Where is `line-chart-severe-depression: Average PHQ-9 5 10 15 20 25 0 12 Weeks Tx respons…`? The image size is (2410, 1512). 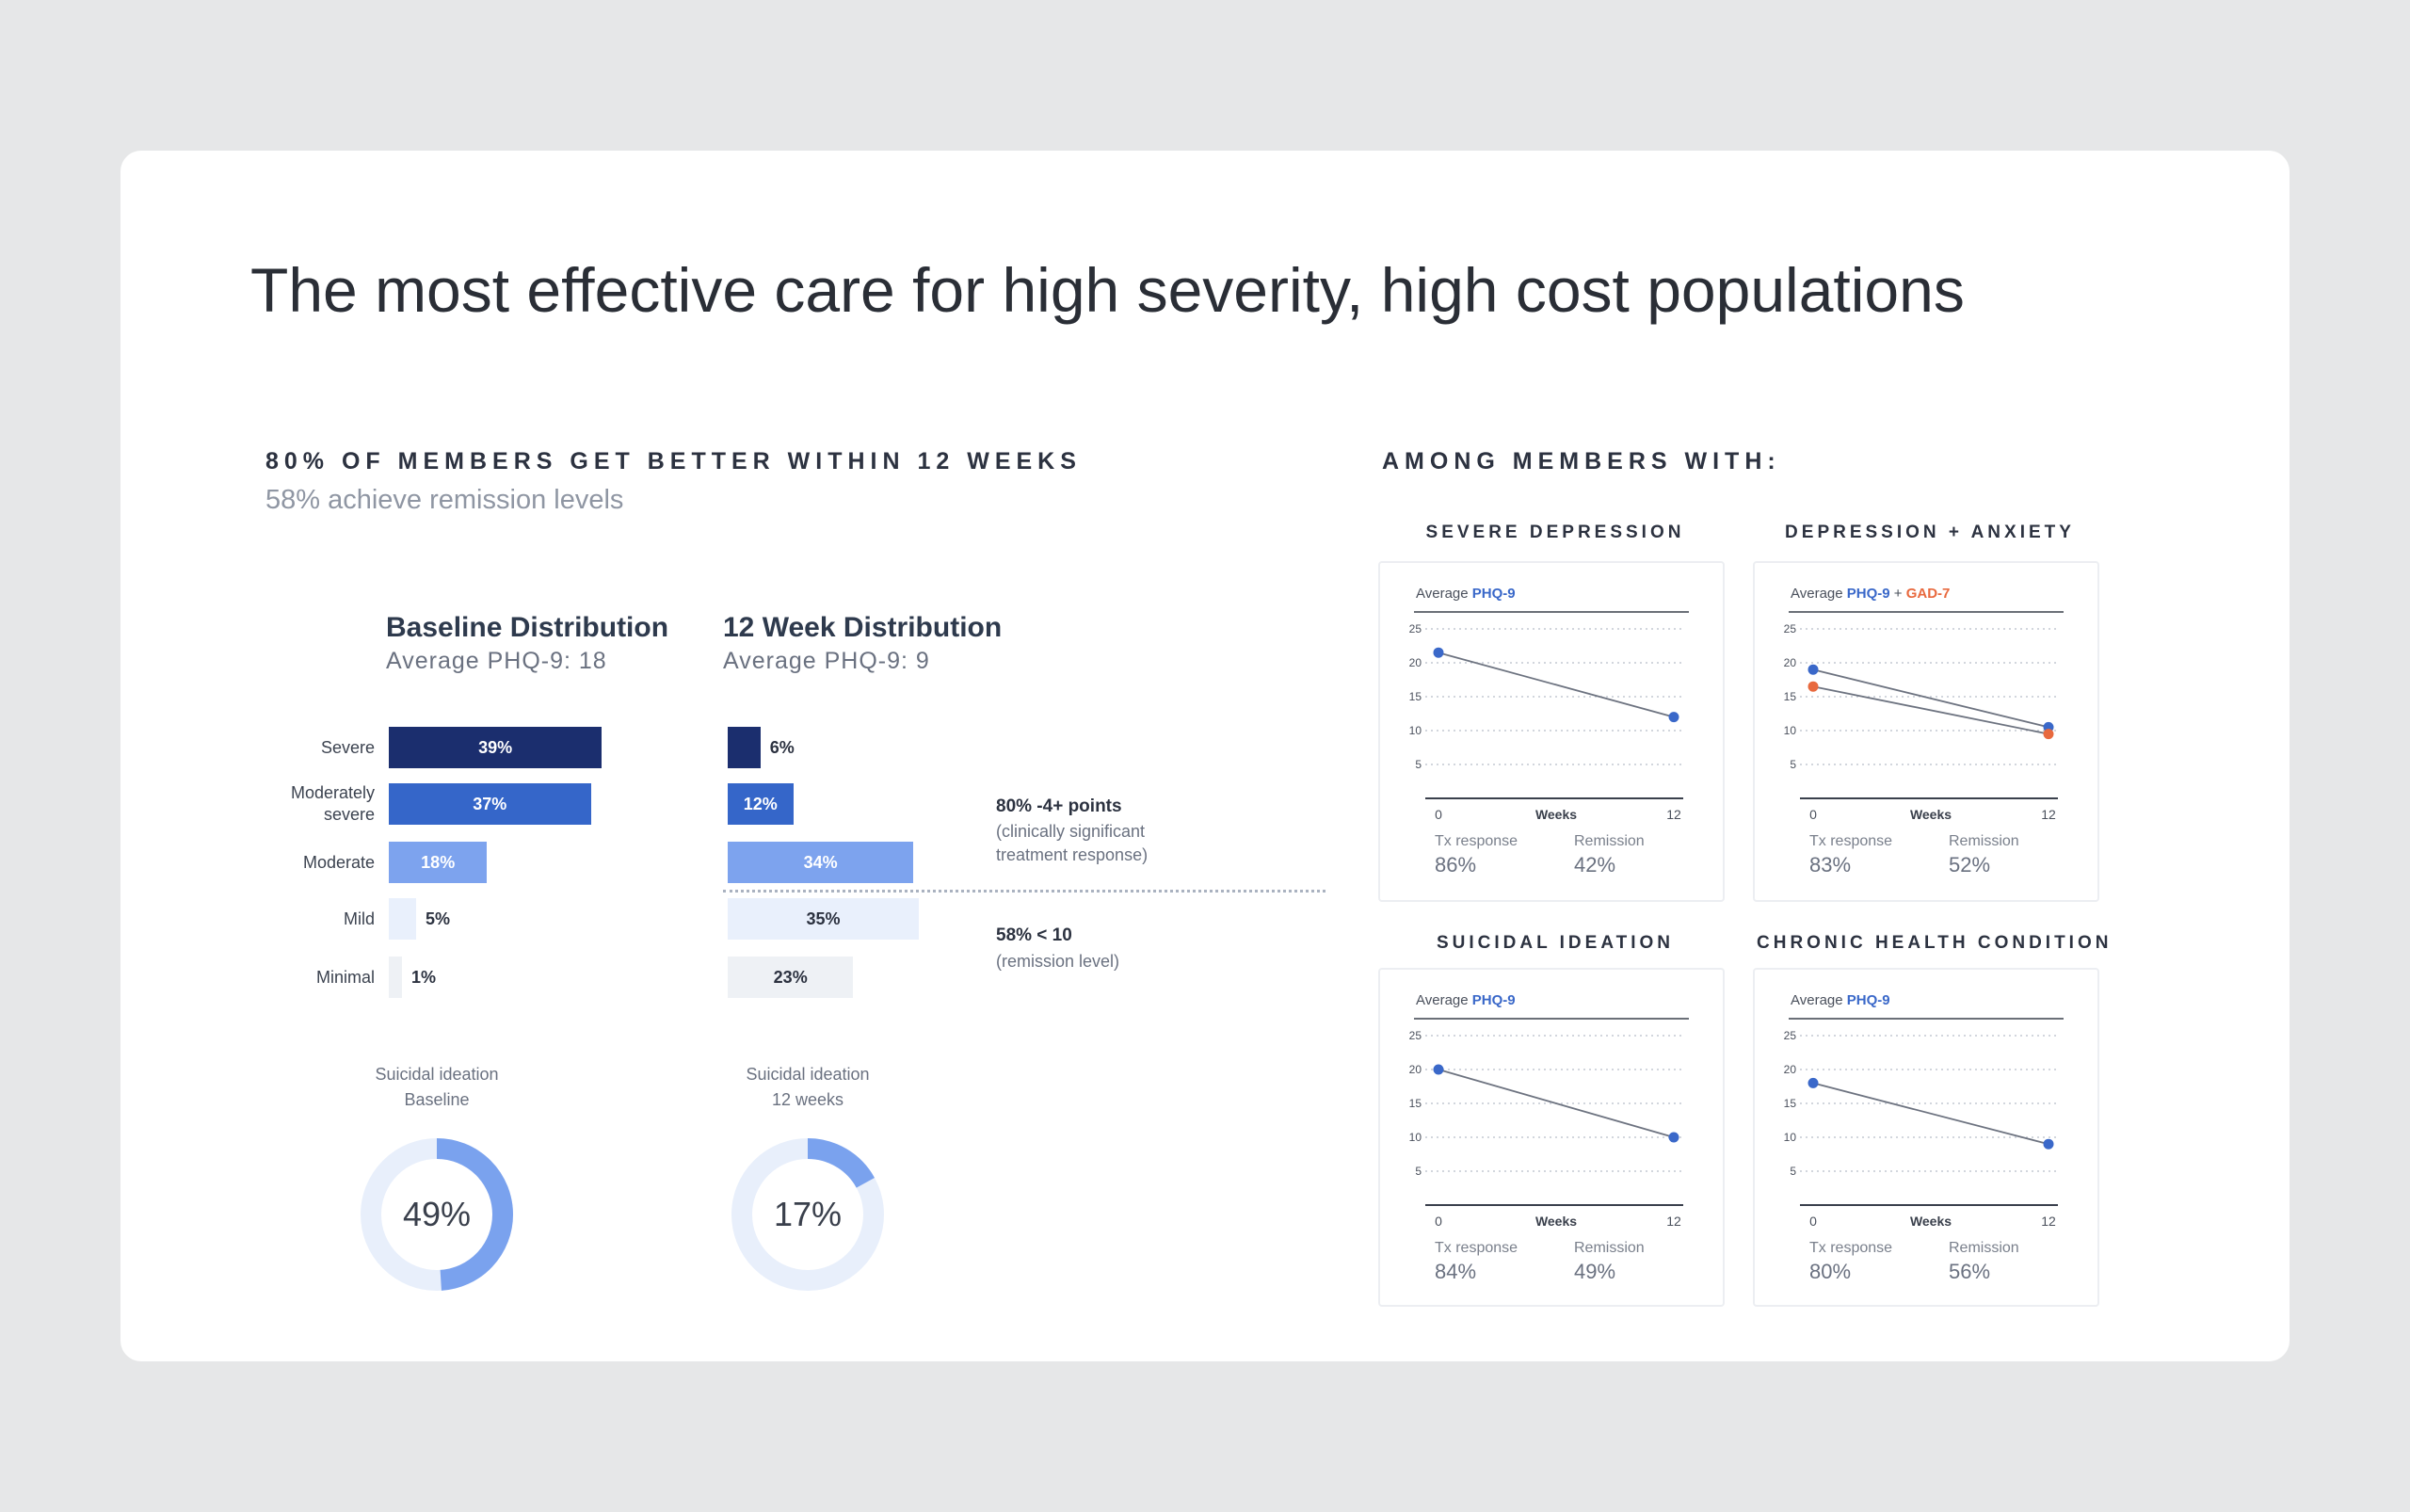
line-chart-severe-depression: Average PHQ-9 5 10 15 20 25 0 12 Weeks Tx respons… is located at coordinates (1549, 731).